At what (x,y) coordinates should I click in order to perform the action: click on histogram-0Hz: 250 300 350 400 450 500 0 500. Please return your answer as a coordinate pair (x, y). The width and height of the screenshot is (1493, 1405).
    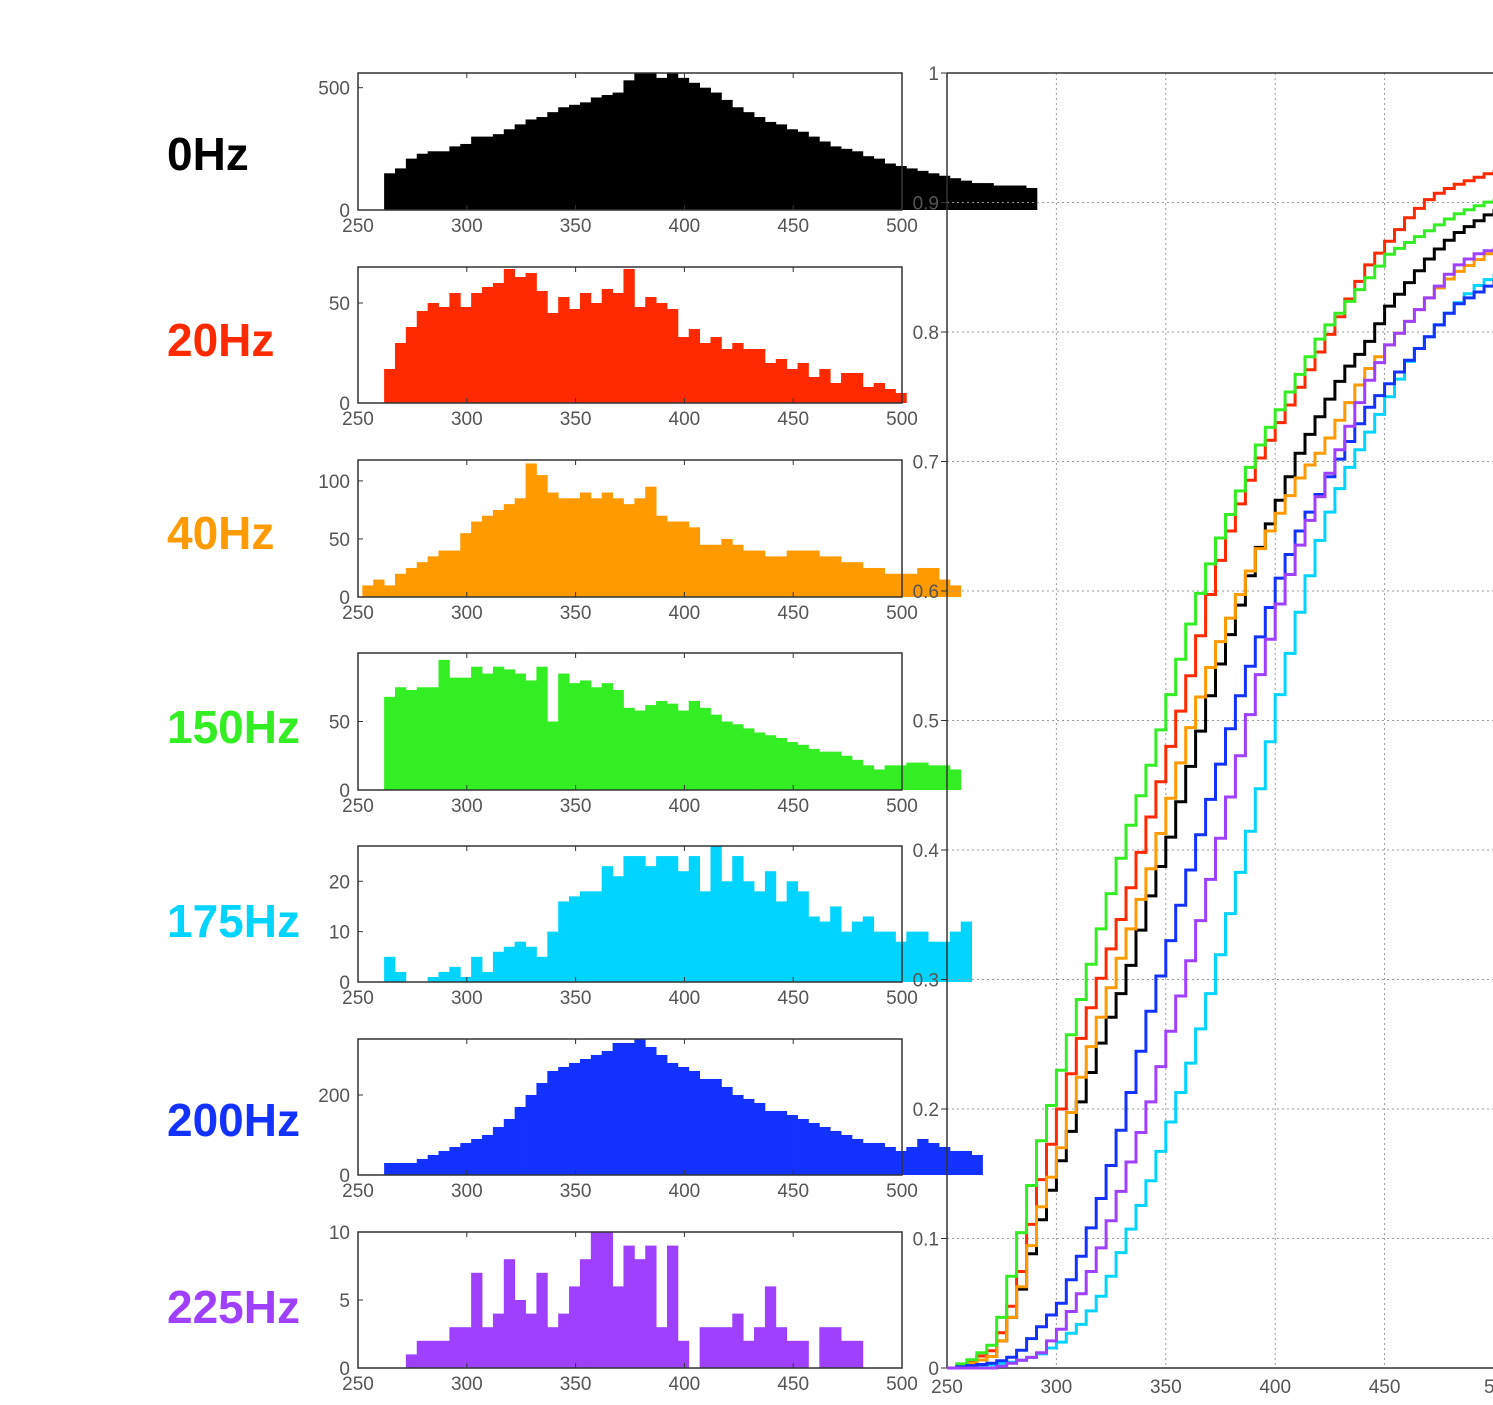
    Looking at the image, I should click on (678, 154).